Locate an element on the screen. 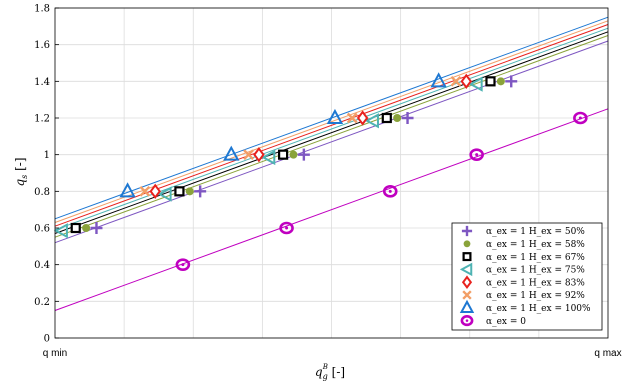 This screenshot has height=387, width=624. y-tick-label: 0.2 is located at coordinates (42, 302).